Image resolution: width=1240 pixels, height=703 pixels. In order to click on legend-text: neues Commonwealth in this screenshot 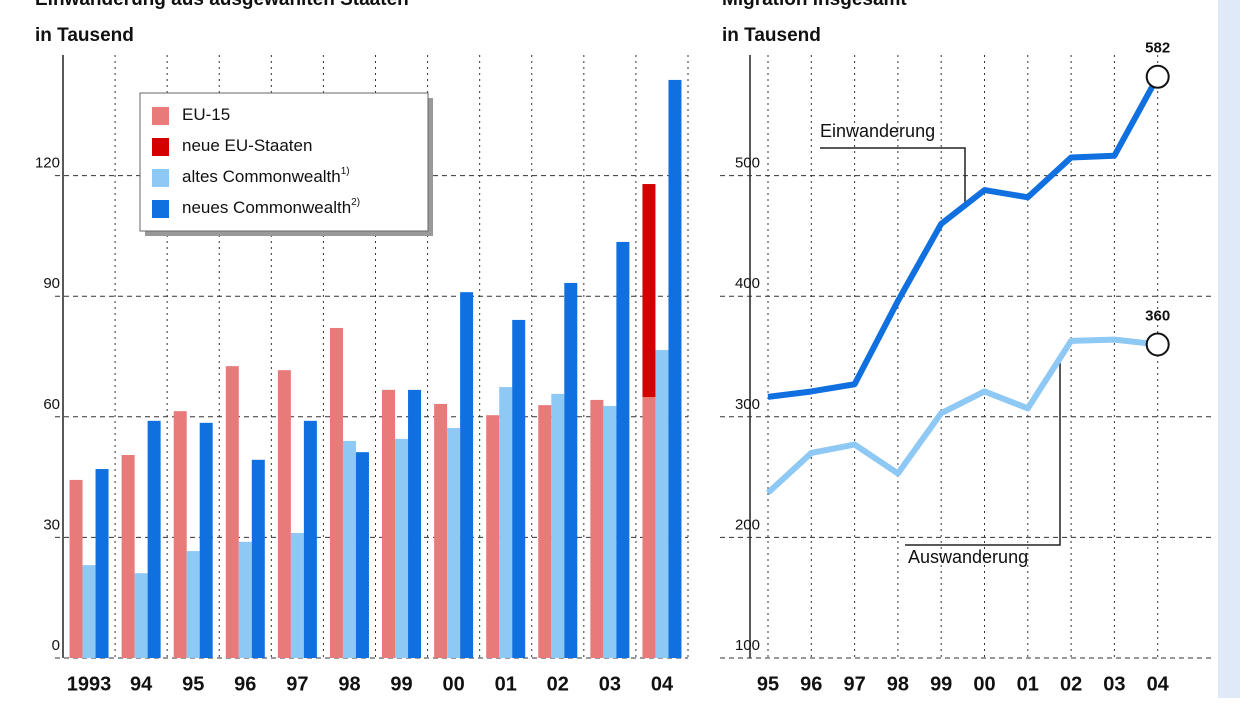, I will do `click(266, 207)`.